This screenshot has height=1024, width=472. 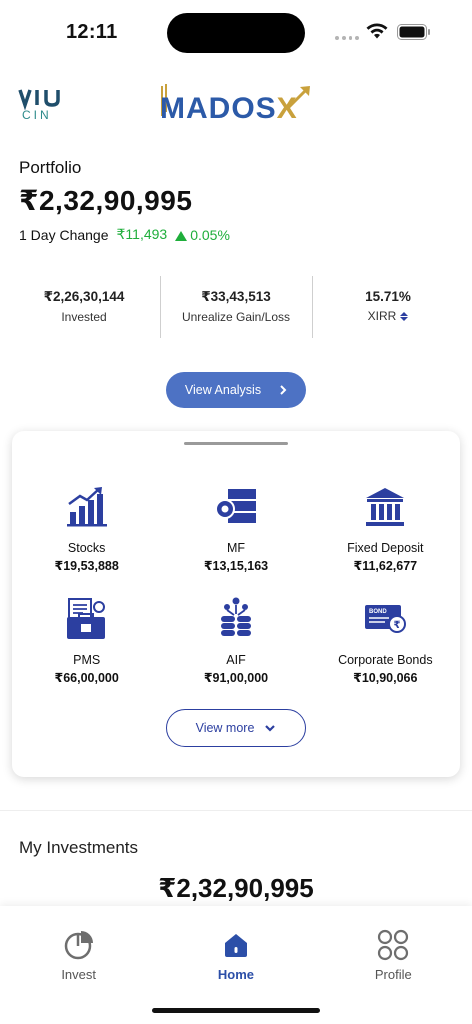 What do you see at coordinates (164, 100) in the screenshot?
I see `logo-mark-icon` at bounding box center [164, 100].